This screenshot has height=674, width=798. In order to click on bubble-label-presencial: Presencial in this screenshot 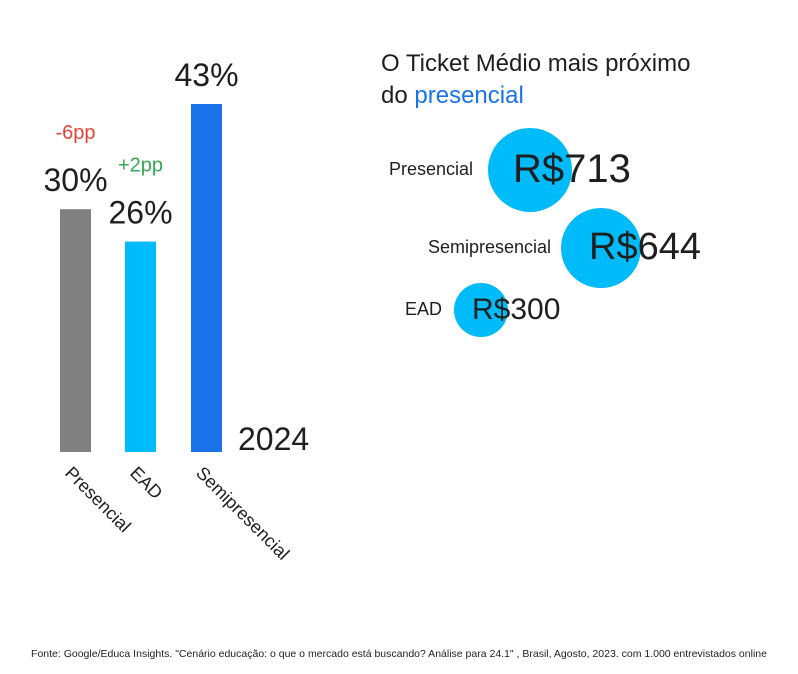, I will do `click(430, 169)`.